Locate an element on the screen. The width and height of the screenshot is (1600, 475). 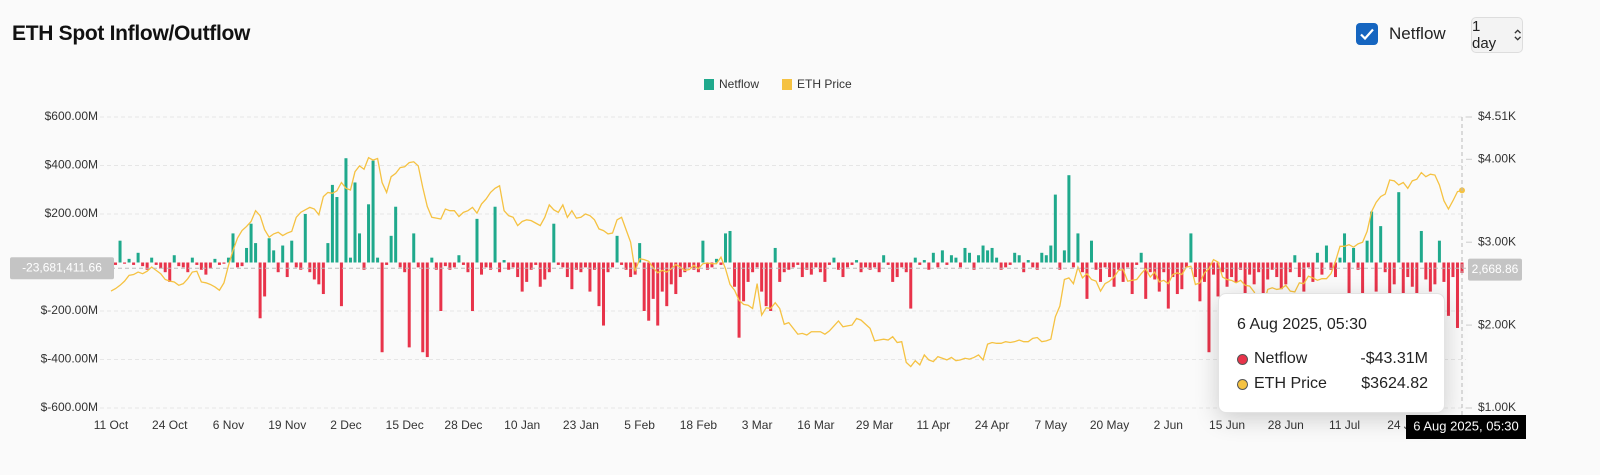
tooltip-name: Netflow is located at coordinates (1281, 358).